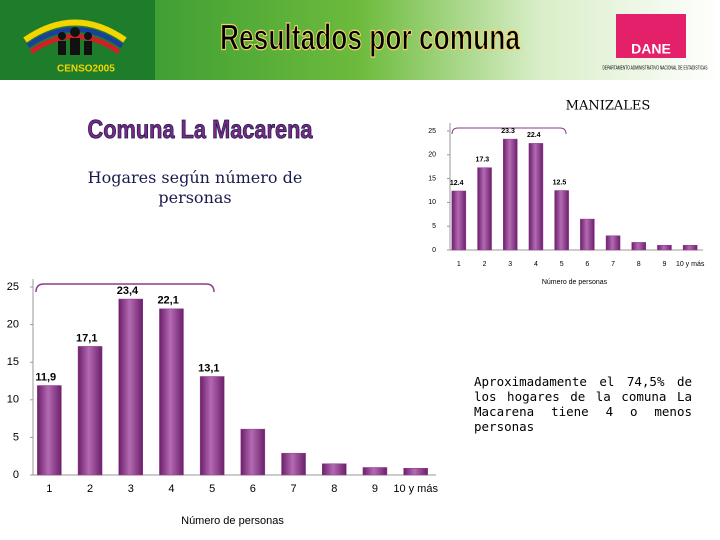 This screenshot has height=540, width=720. I want to click on data-label: 13,1, so click(208, 368).